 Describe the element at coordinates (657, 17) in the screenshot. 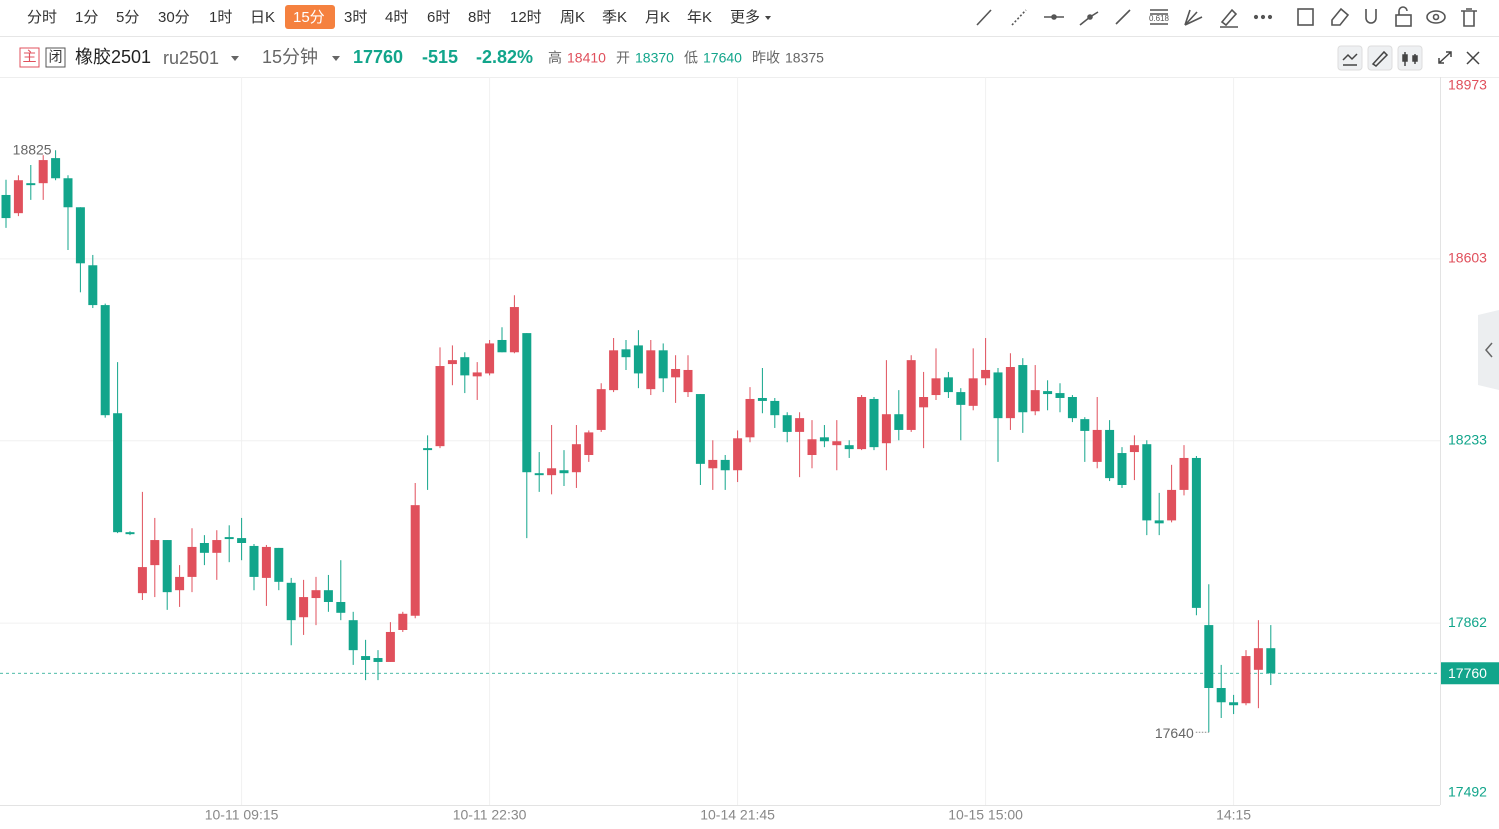

I see `timeframe-tab: 月K` at that location.